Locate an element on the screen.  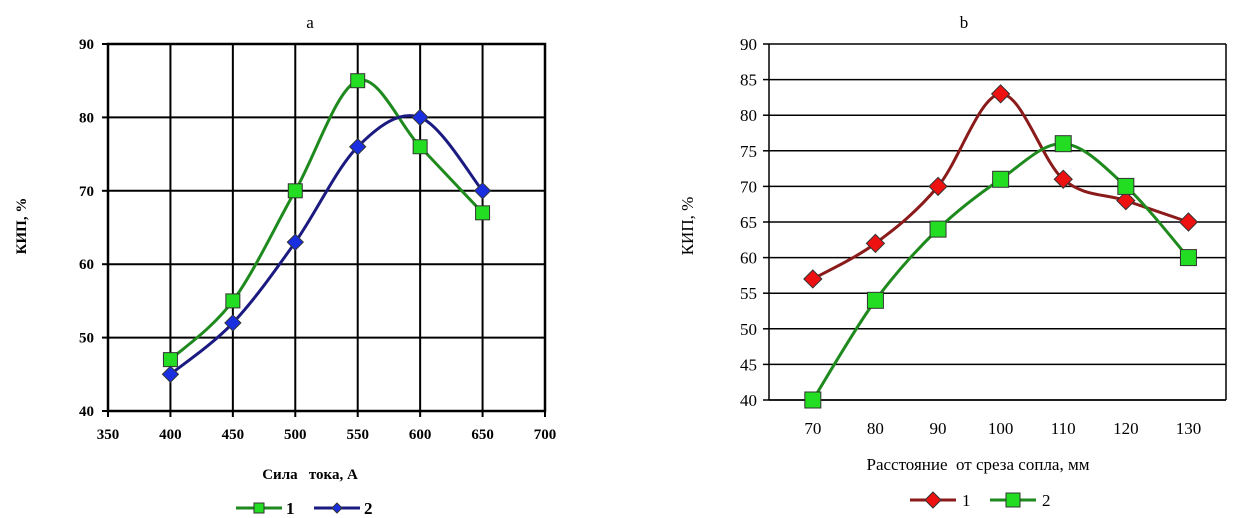
chart-b-ytick-label: 65 is located at coordinates (748, 222).